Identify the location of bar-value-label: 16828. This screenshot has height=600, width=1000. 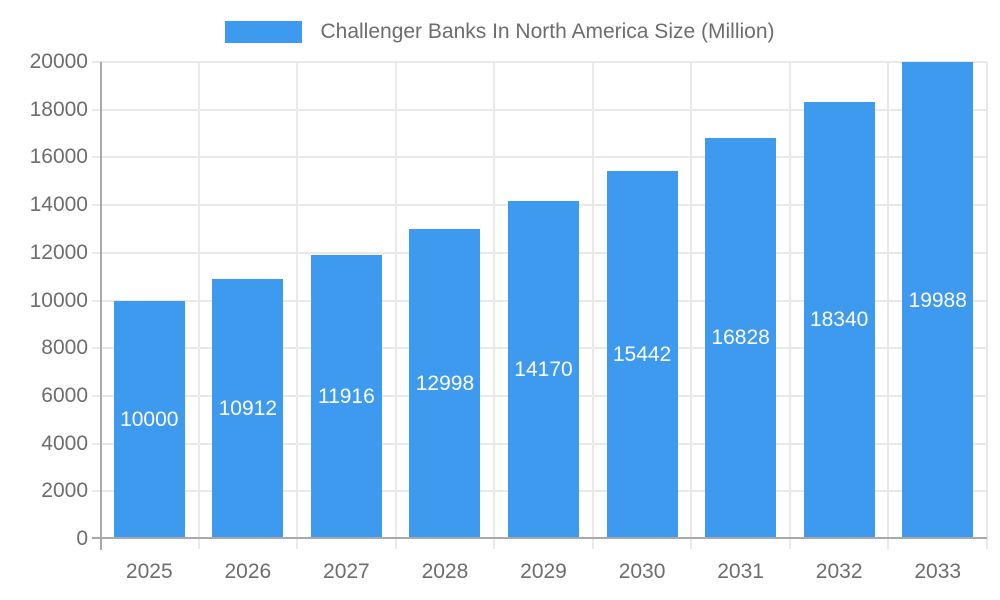
(740, 338).